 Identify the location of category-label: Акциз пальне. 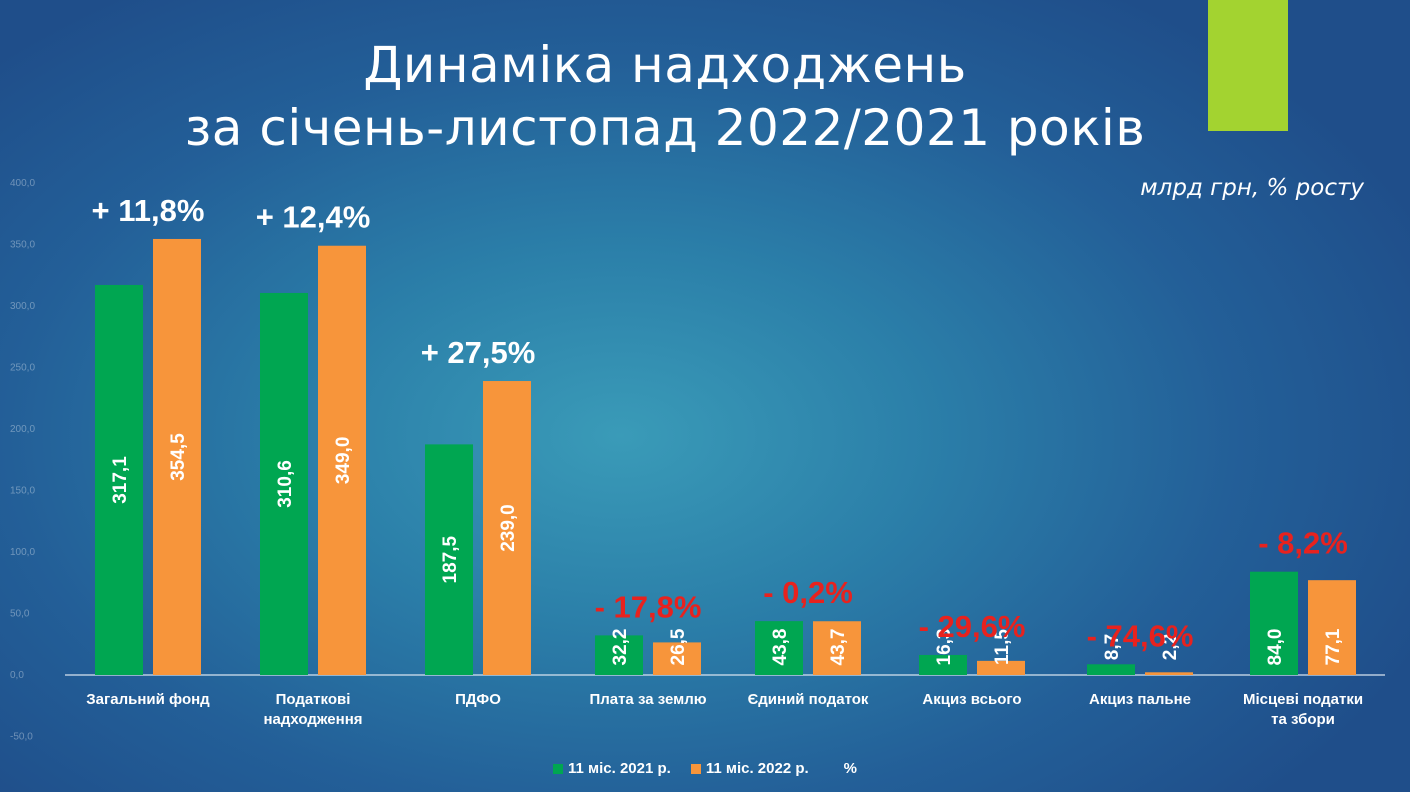
(1140, 699).